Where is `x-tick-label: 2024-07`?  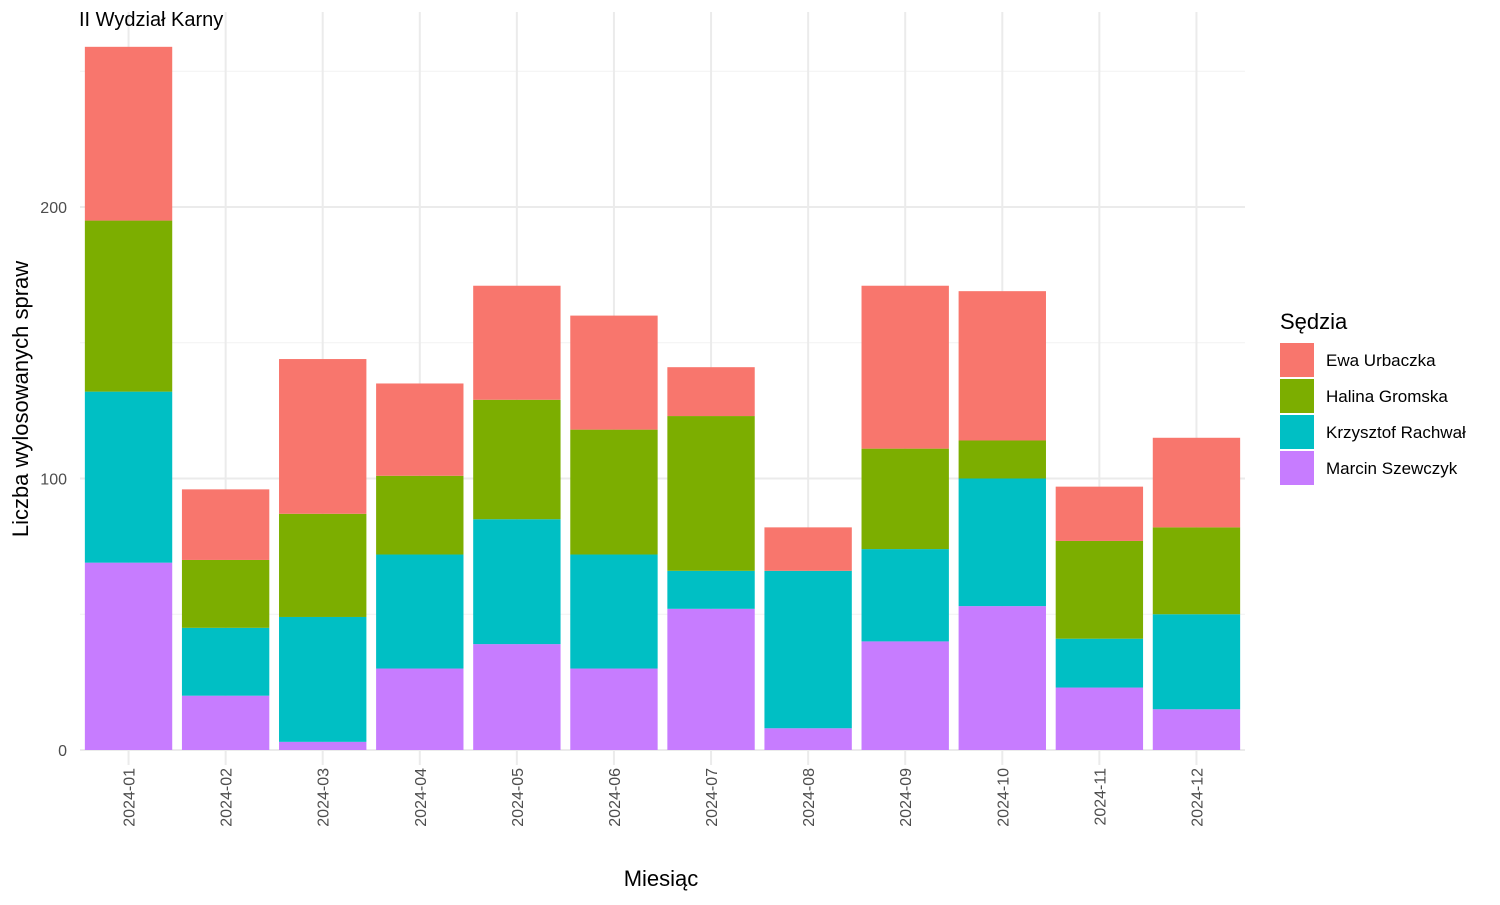
x-tick-label: 2024-07 is located at coordinates (712, 797).